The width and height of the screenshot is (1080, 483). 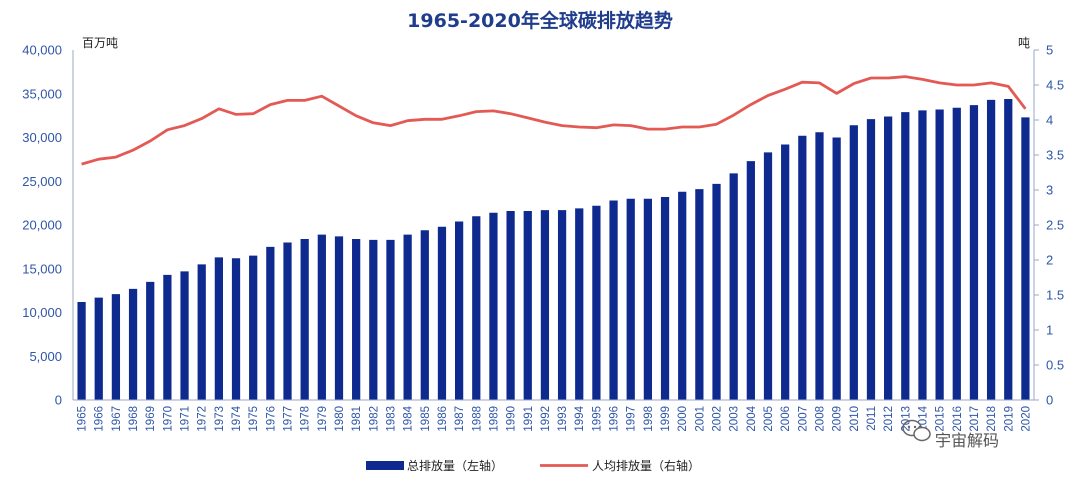 What do you see at coordinates (42, 93) in the screenshot?
I see `left-tick-label: 35,000` at bounding box center [42, 93].